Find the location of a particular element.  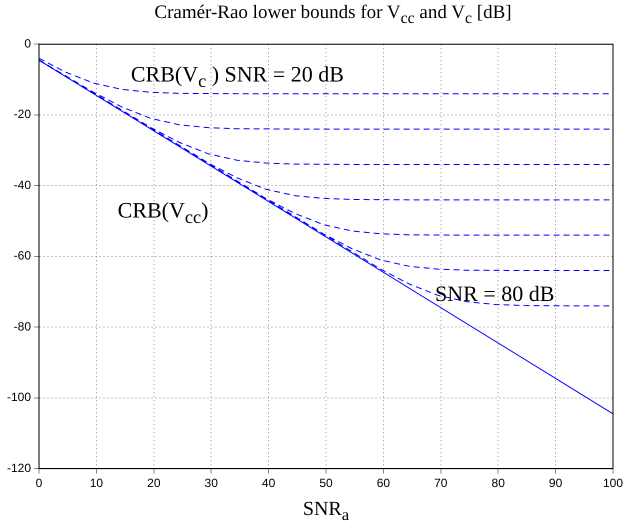

x-tick-label: 80 is located at coordinates (499, 483).